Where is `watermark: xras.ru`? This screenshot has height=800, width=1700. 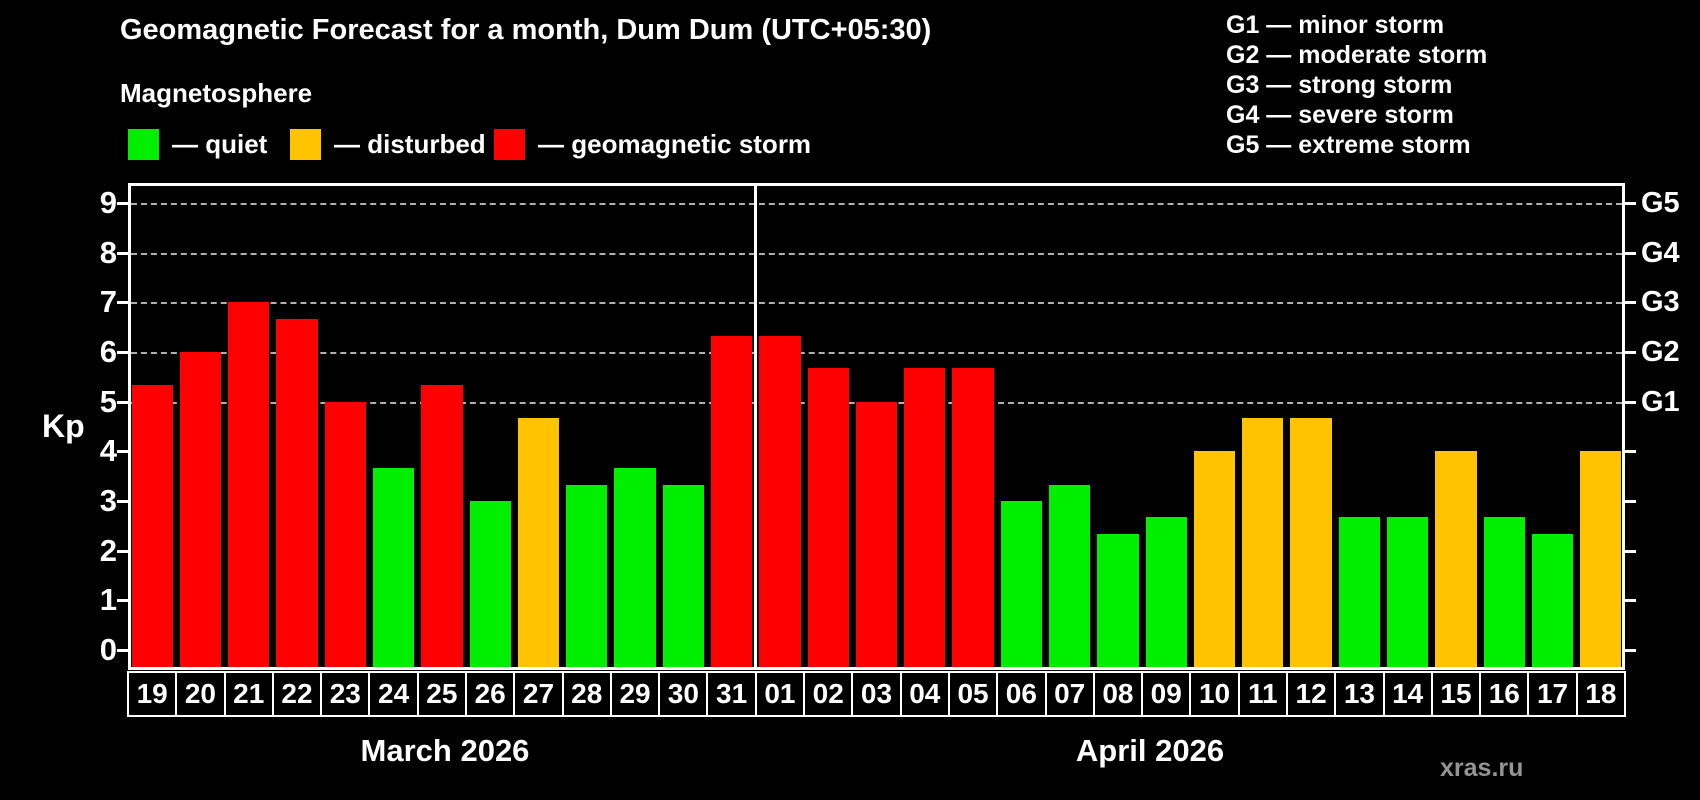 watermark: xras.ru is located at coordinates (1482, 768).